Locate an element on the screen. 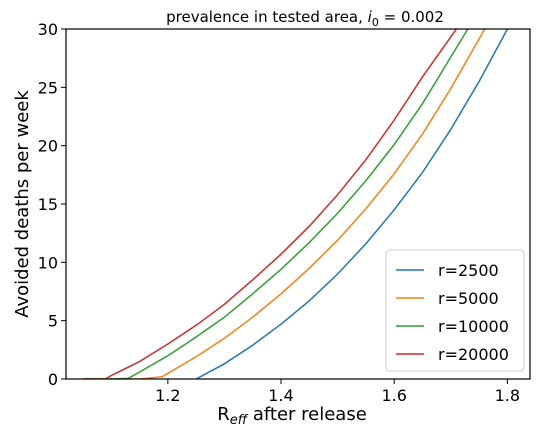 The width and height of the screenshot is (544, 424). x-axis: 1.2 1.4 1.6 1.8 is located at coordinates (337, 392).